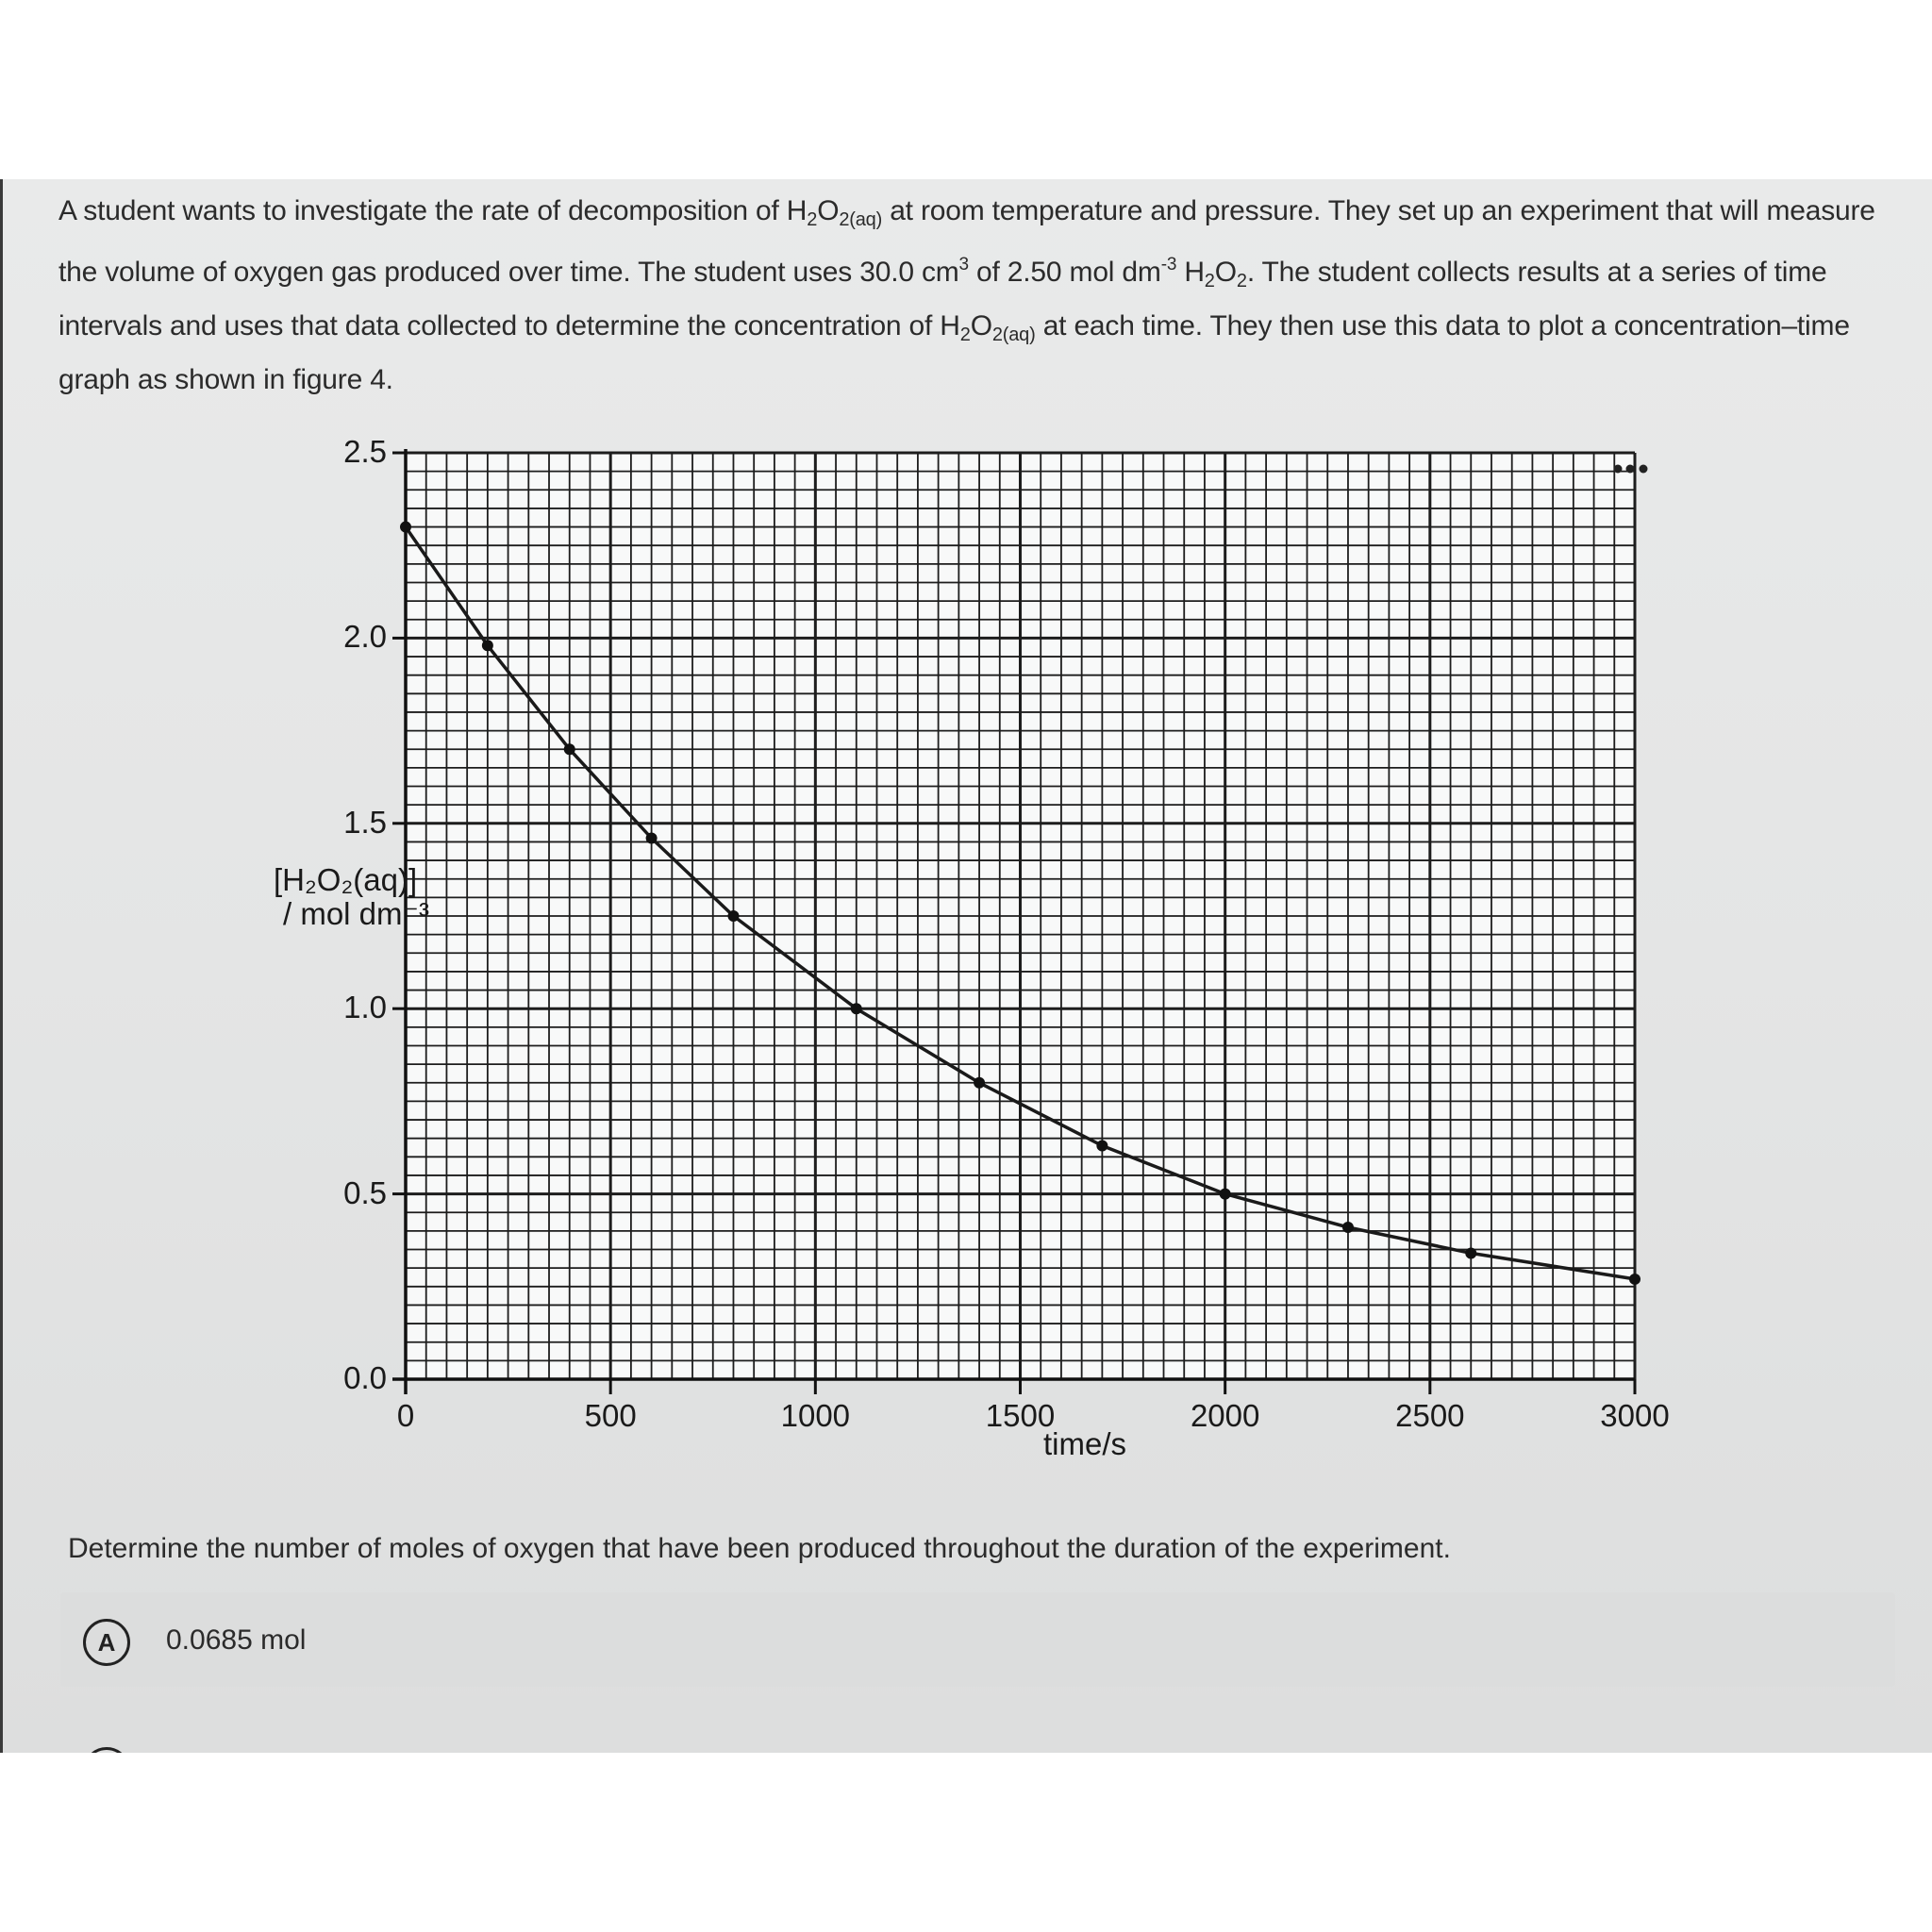  Describe the element at coordinates (1084, 1444) in the screenshot. I see `x-axis-label: time/s` at that location.